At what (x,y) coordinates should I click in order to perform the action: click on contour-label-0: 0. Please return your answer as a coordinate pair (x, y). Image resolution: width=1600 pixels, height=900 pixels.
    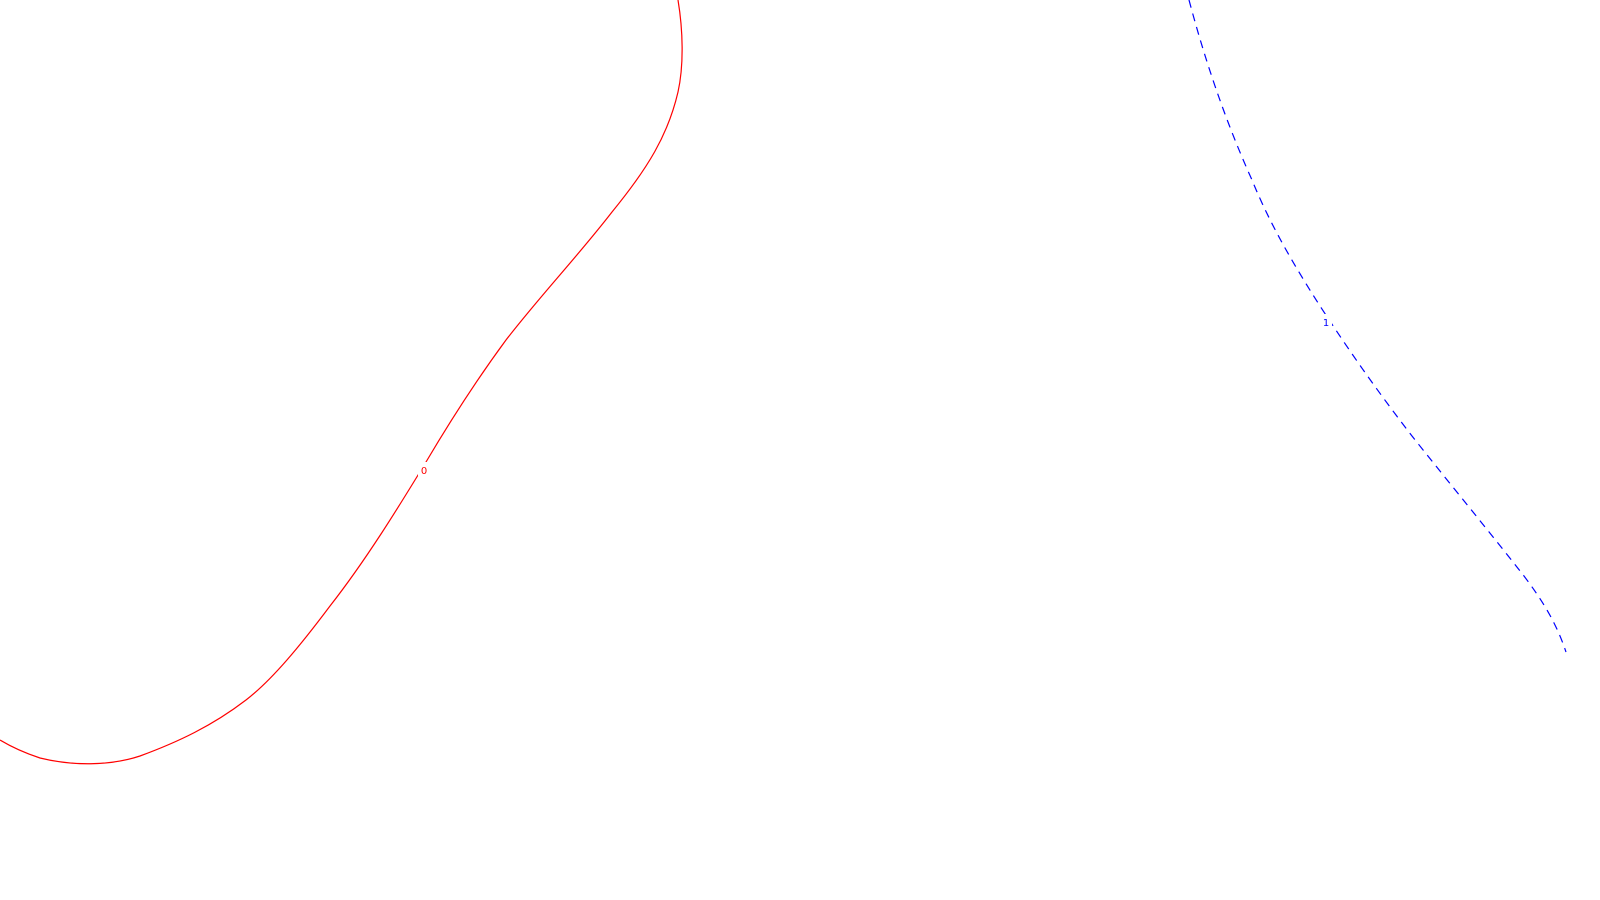
    Looking at the image, I should click on (424, 471).